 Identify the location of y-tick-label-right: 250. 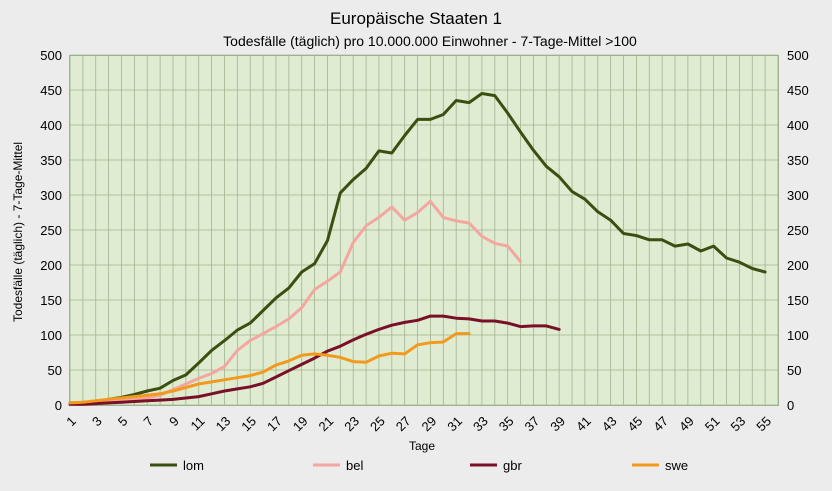
(798, 230).